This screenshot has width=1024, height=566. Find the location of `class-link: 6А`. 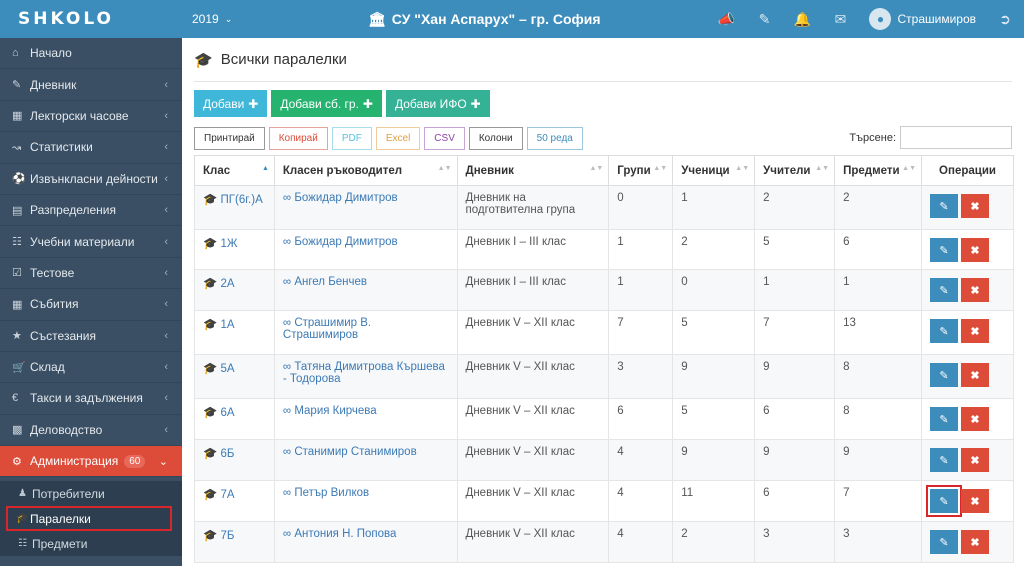

class-link: 6А is located at coordinates (227, 413).